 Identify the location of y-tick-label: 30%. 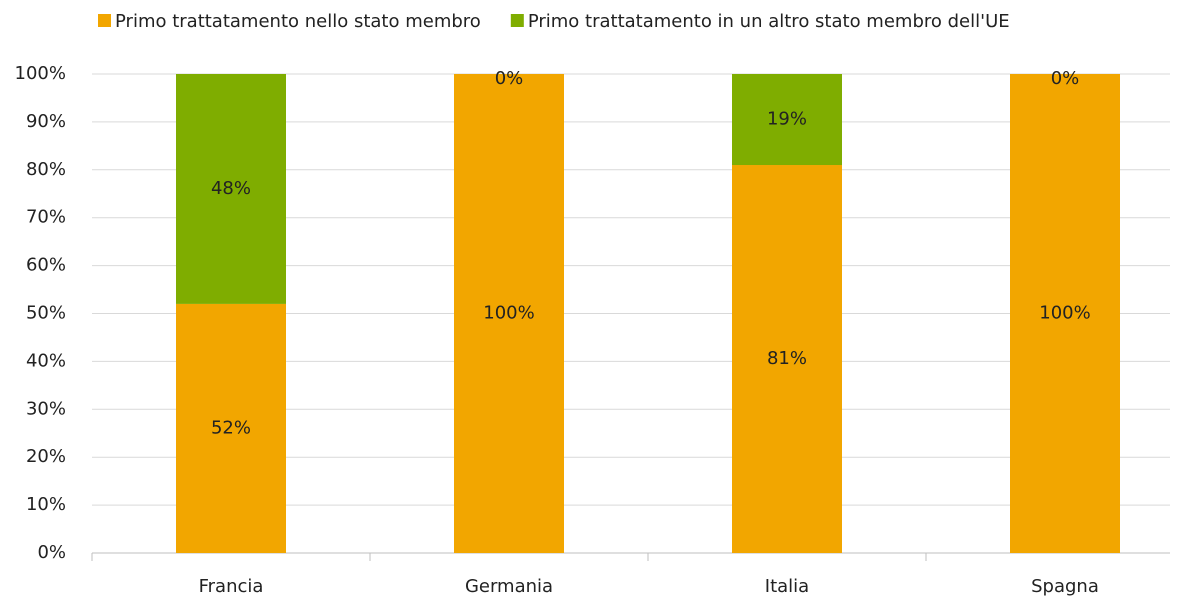
(46, 408).